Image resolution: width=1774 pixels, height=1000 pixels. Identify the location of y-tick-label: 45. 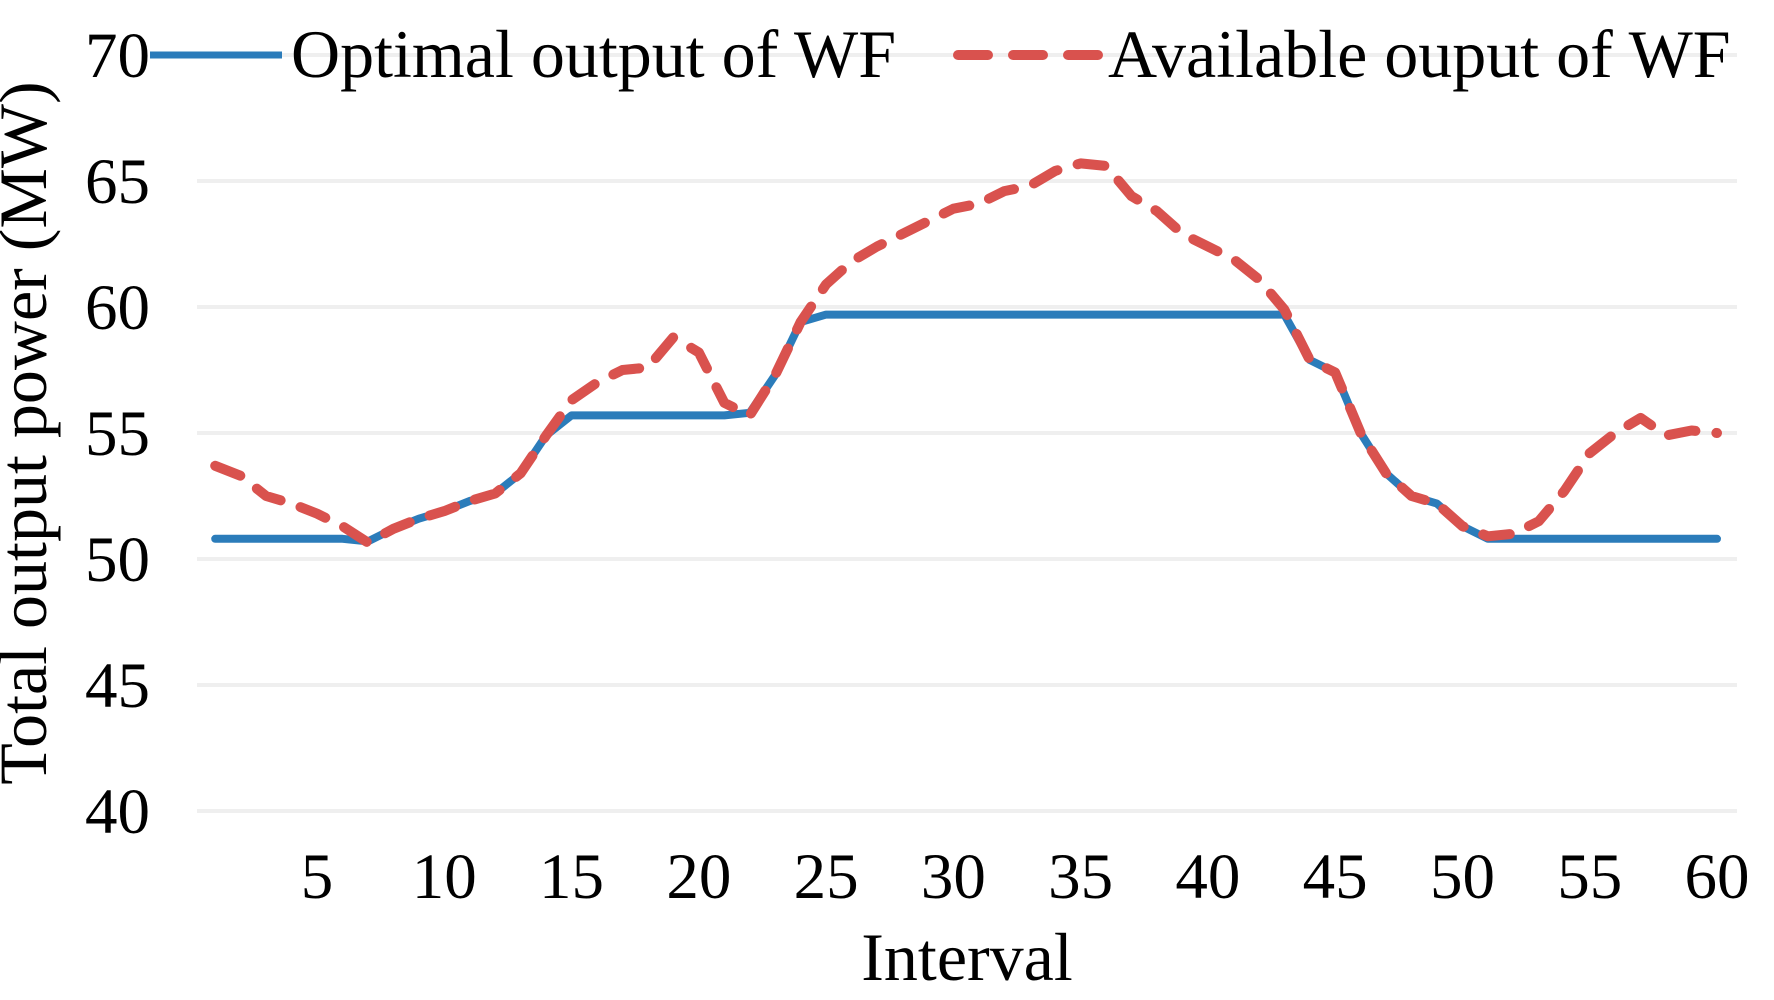
(117, 686).